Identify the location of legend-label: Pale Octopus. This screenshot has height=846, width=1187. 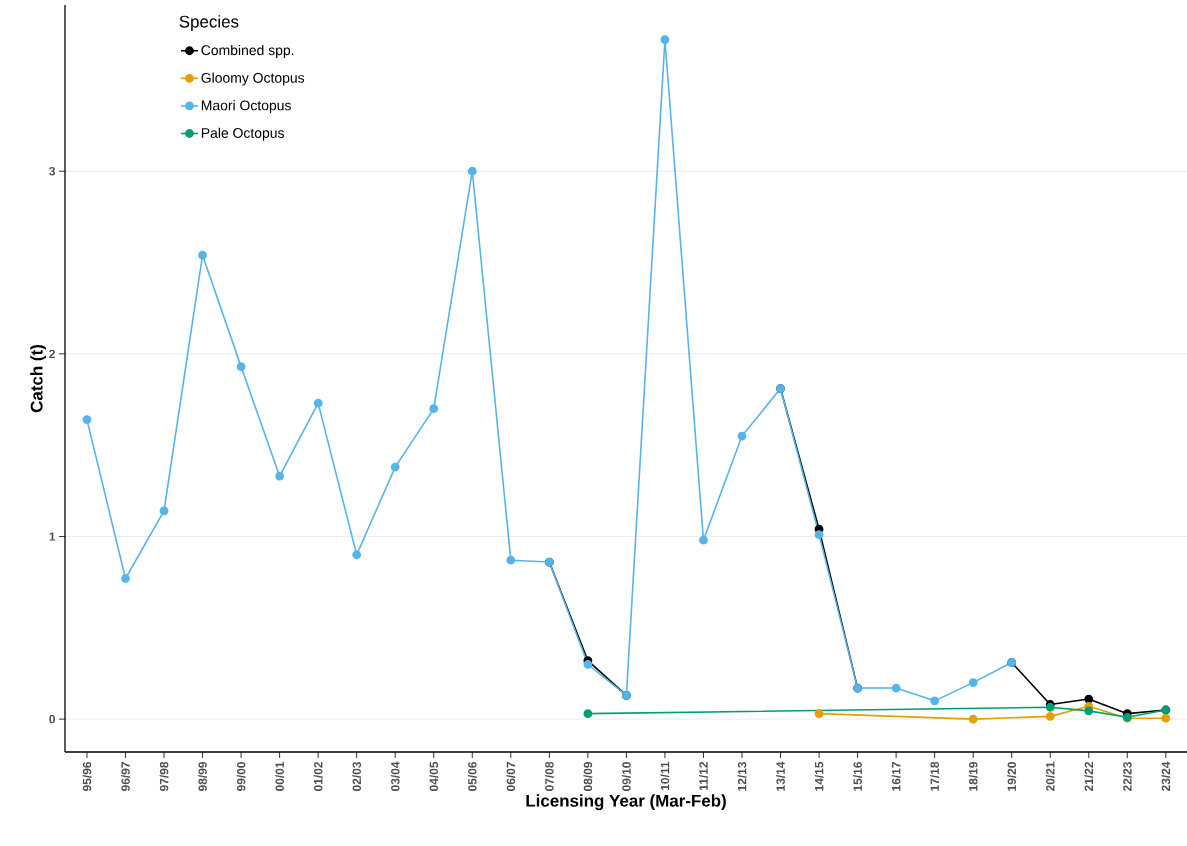
(242, 134).